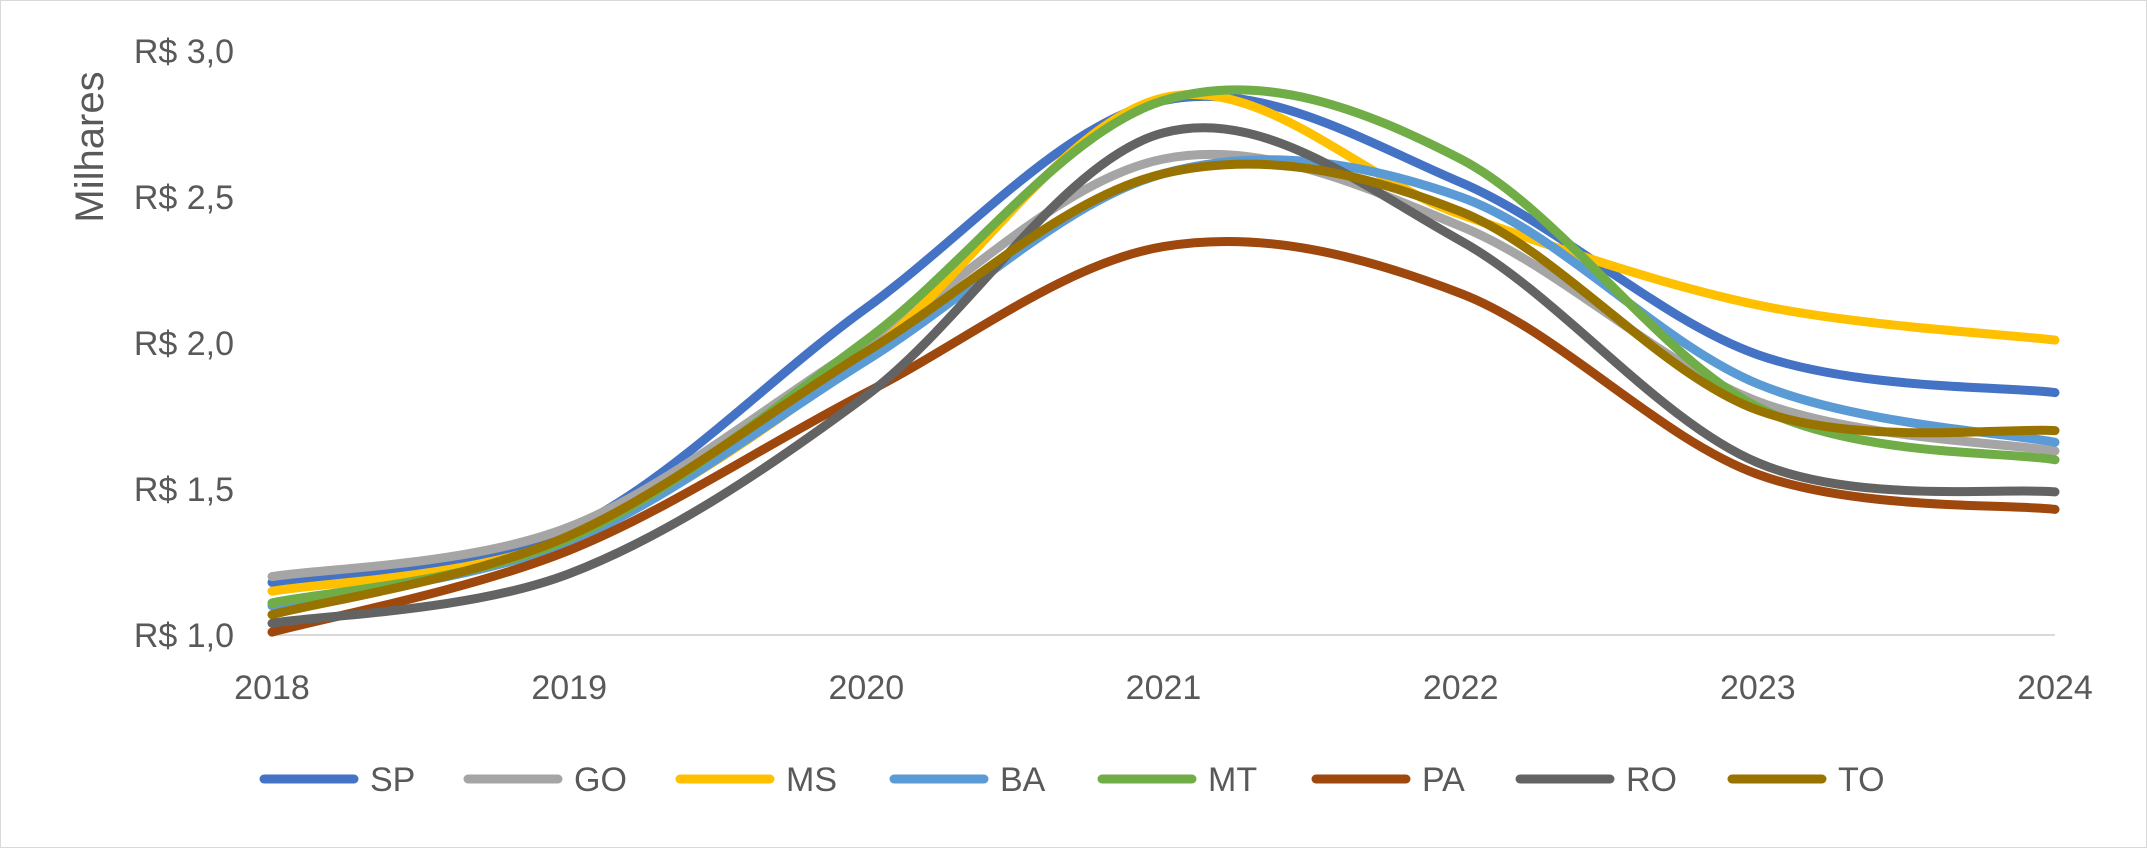 The height and width of the screenshot is (848, 2147). Describe the element at coordinates (867, 688) in the screenshot. I see `x-tick-label: 2020` at that location.